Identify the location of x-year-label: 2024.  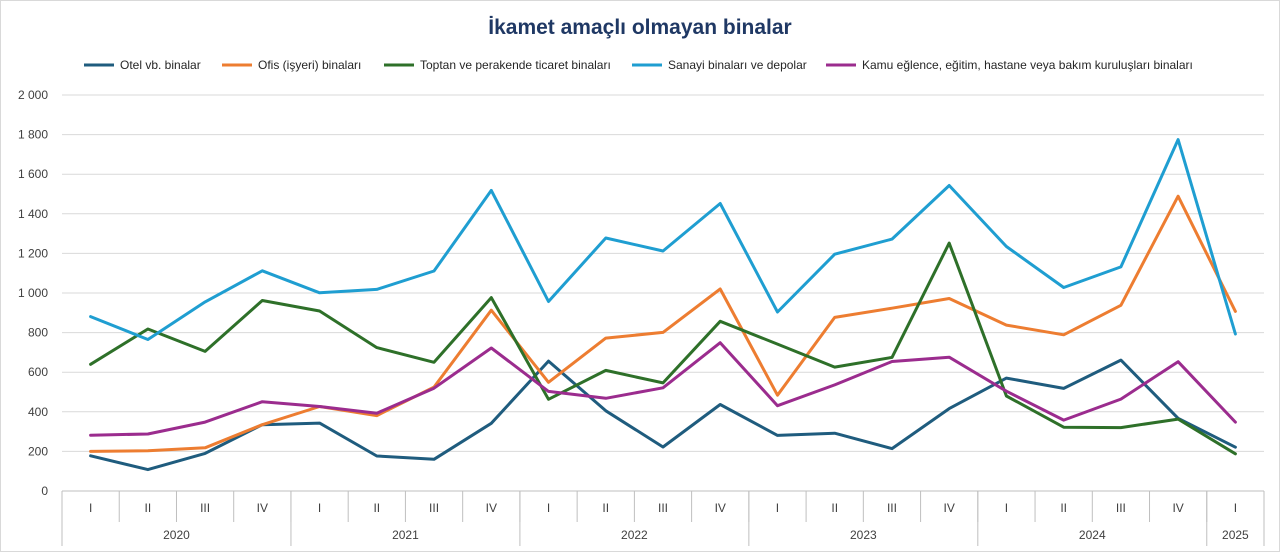
(1092, 535).